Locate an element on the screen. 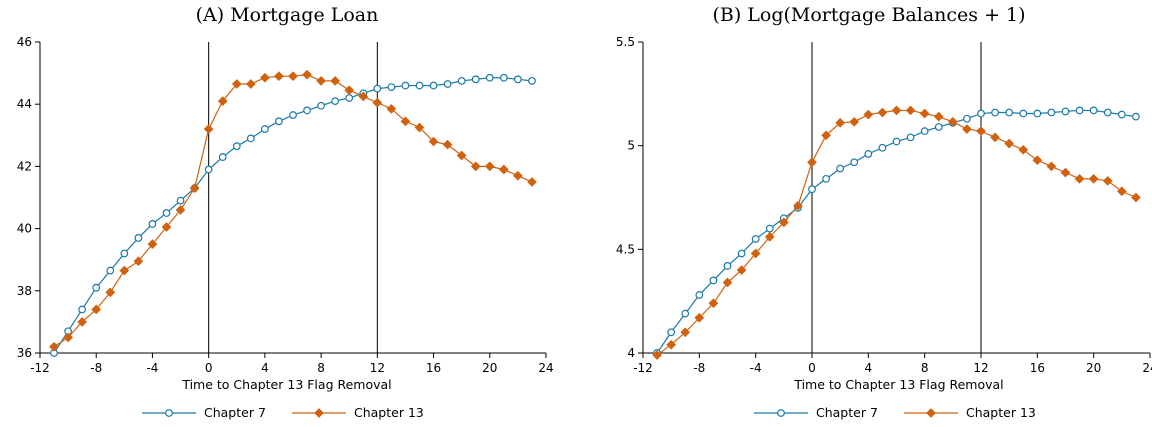 This screenshot has width=1152, height=427. x-tick-label: 4 is located at coordinates (265, 368).